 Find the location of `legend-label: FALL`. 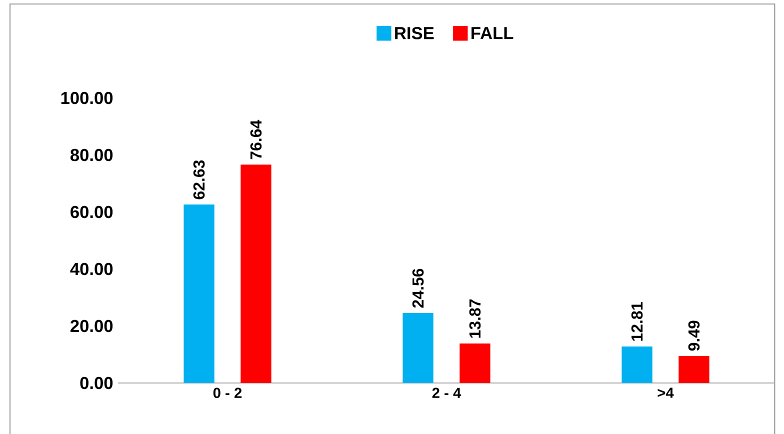

legend-label: FALL is located at coordinates (493, 33).